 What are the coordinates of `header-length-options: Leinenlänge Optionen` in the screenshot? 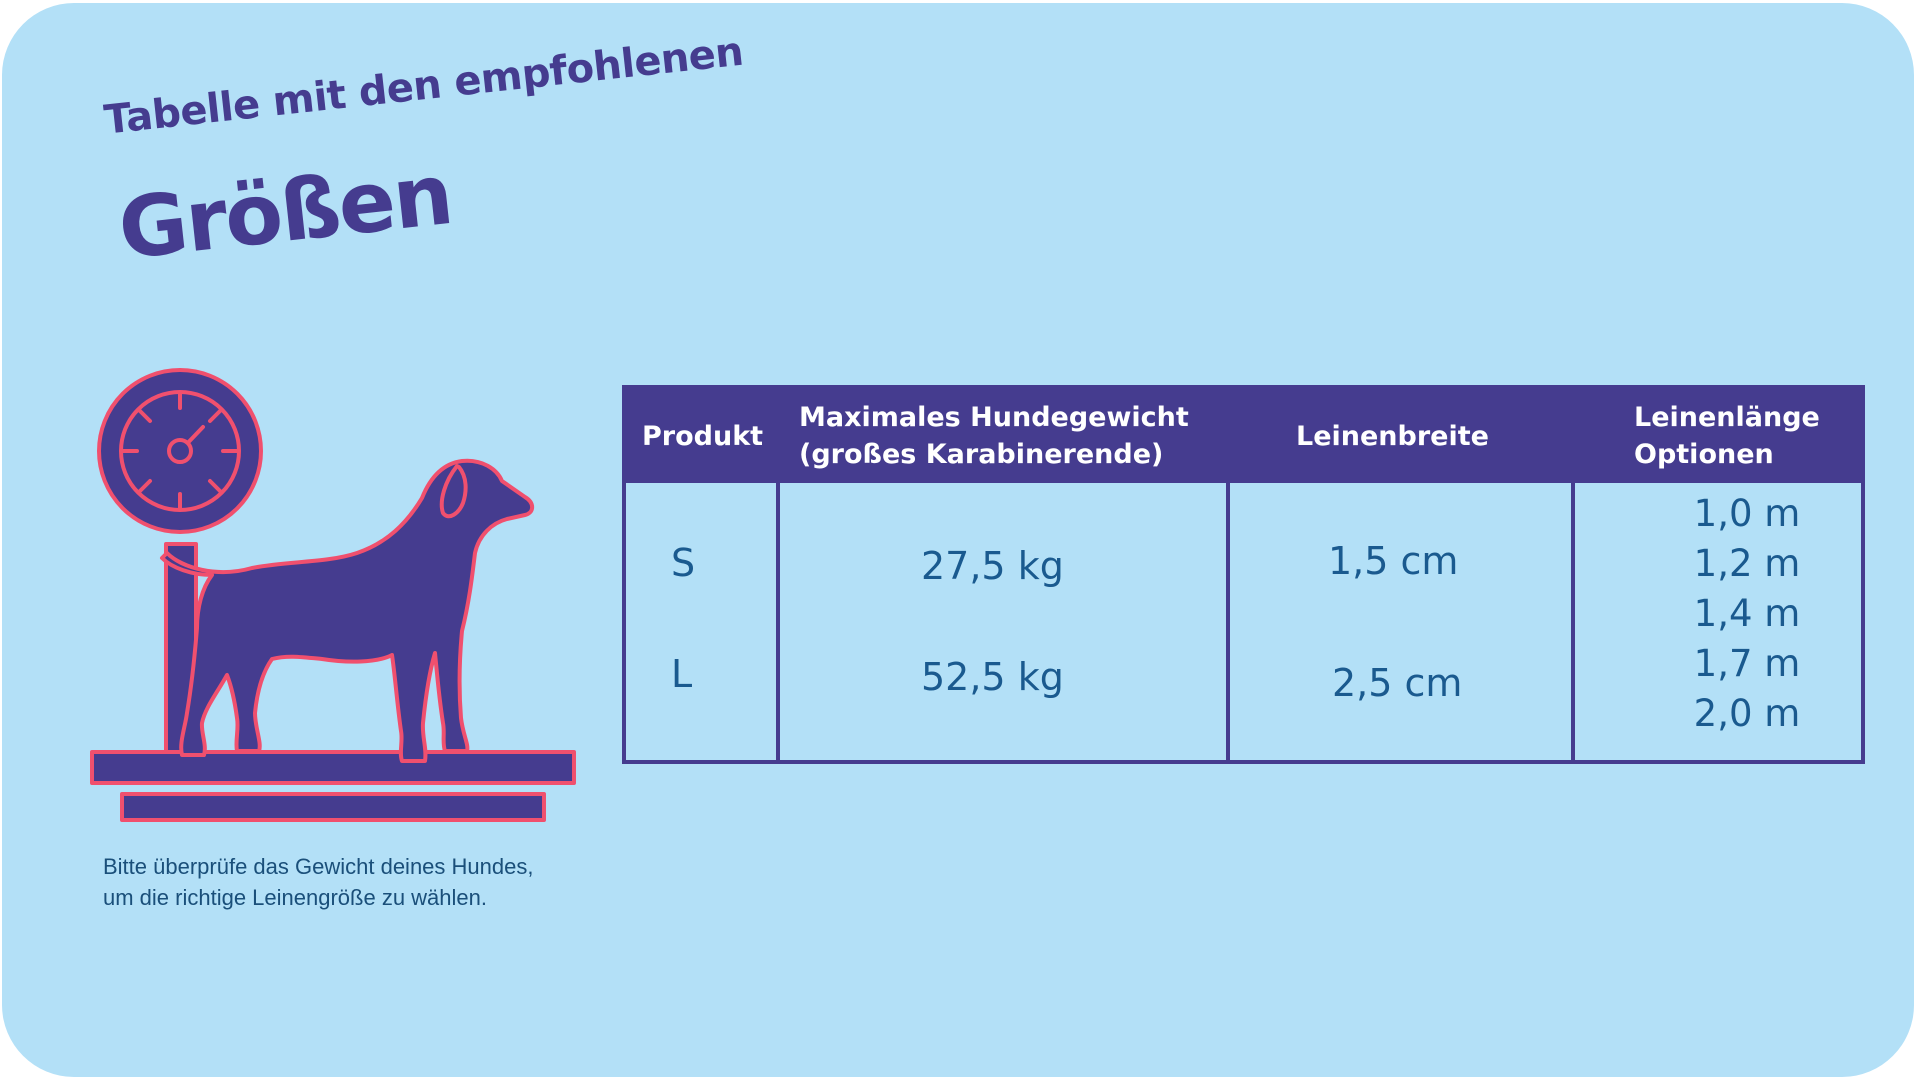 It's located at (1749, 436).